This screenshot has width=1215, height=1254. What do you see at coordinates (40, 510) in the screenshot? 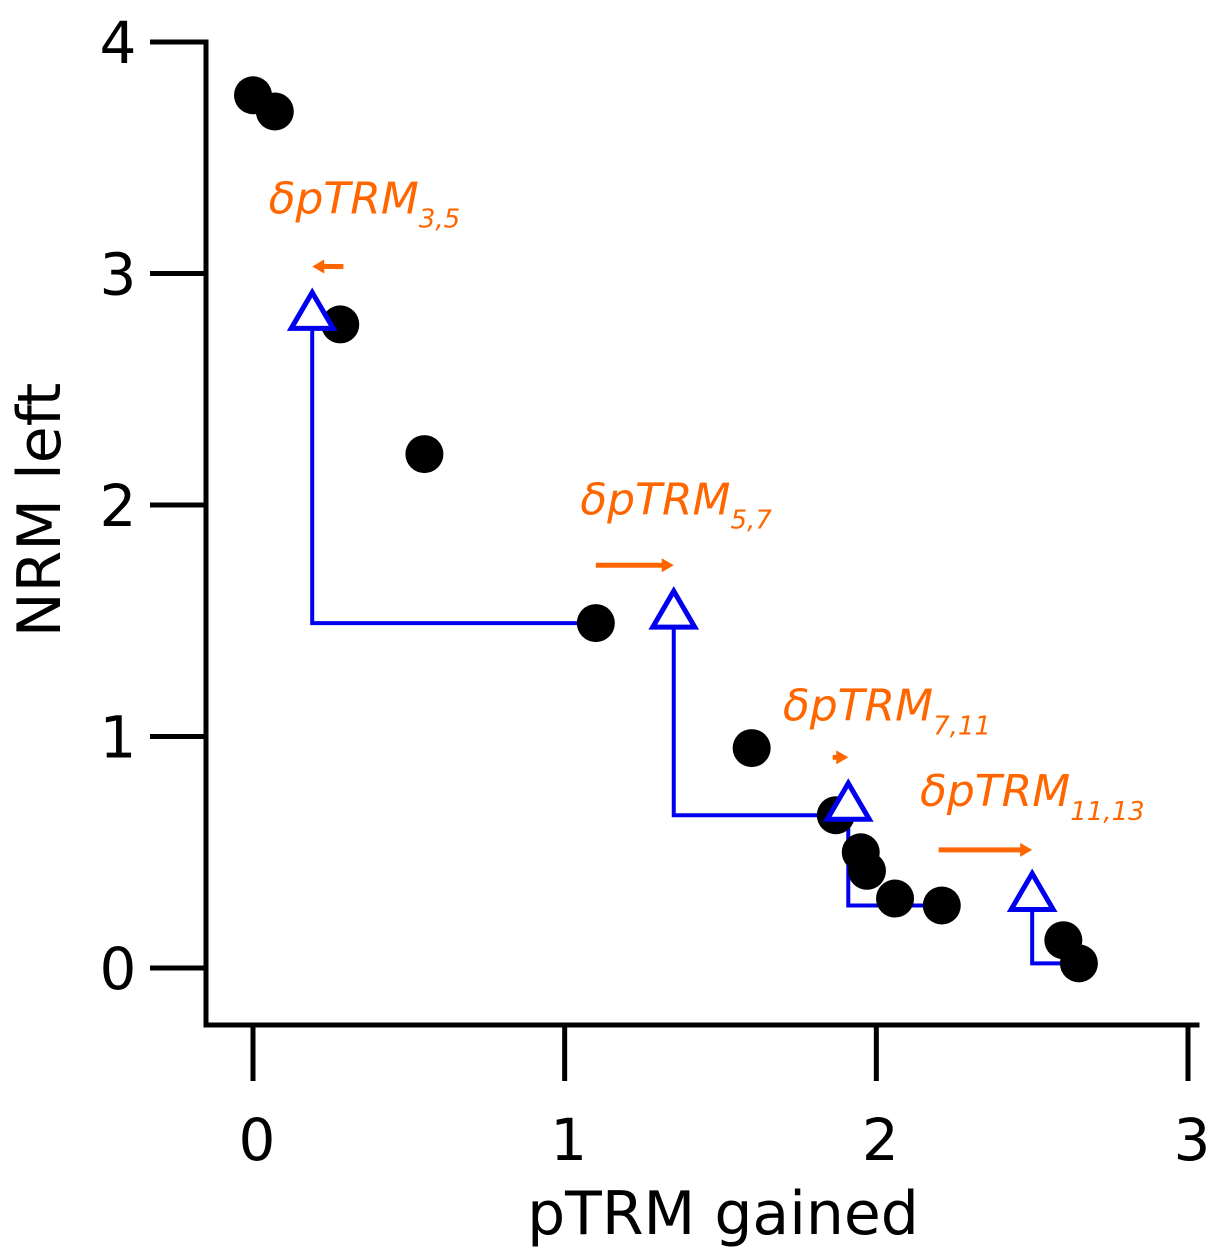
I see `y-axis-label: NRM left` at bounding box center [40, 510].